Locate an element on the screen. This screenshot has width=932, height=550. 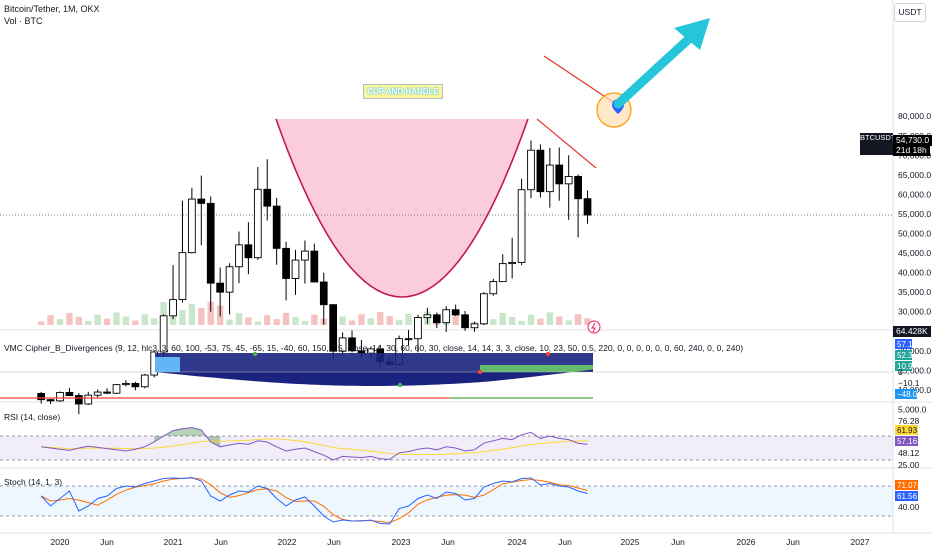
rsi-value-label: 61.93 is located at coordinates (907, 430).